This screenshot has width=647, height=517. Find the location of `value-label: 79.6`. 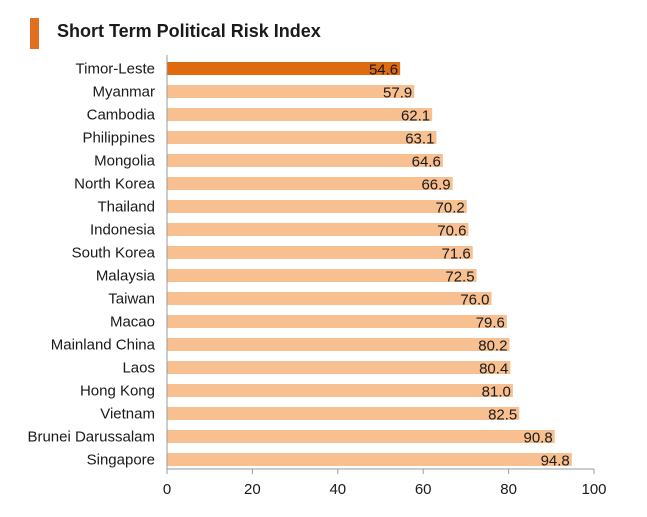

value-label: 79.6 is located at coordinates (490, 323).